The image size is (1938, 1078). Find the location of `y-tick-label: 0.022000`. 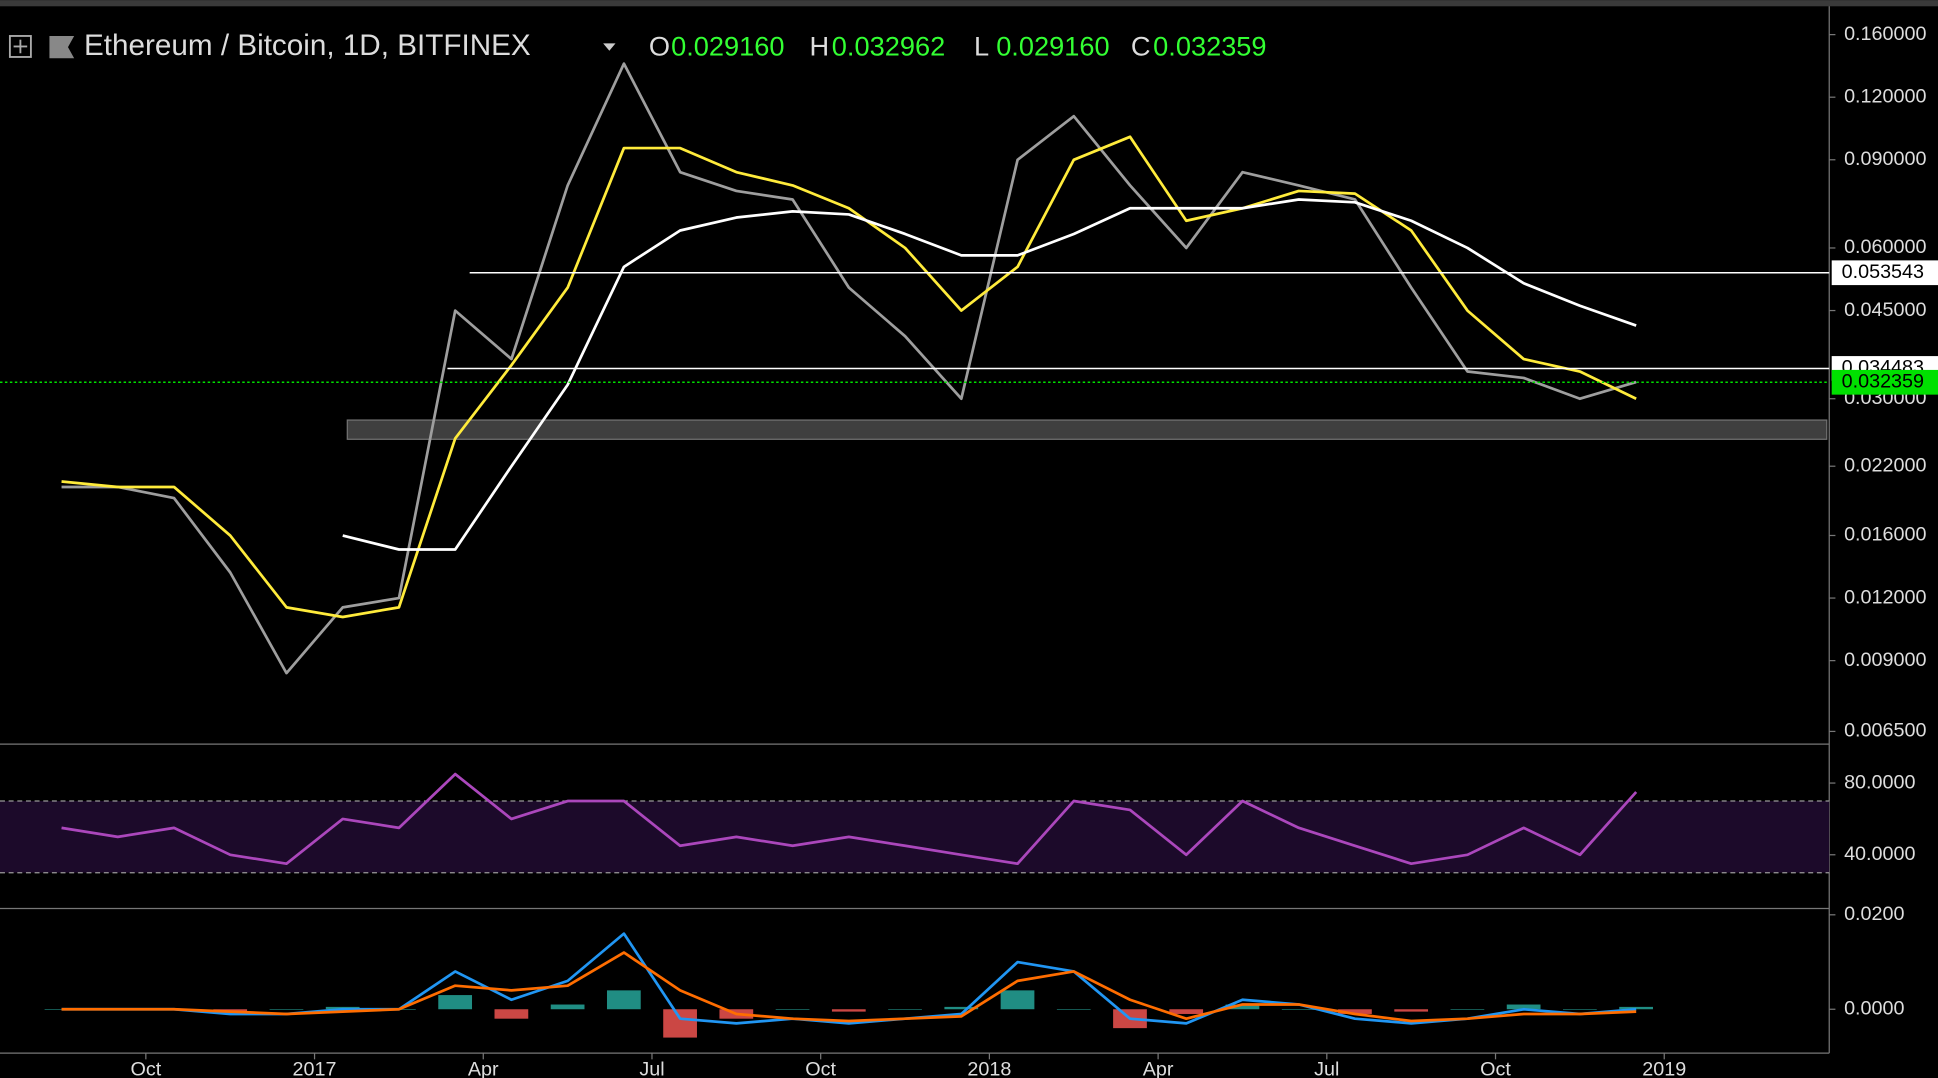

y-tick-label: 0.022000 is located at coordinates (1885, 465).